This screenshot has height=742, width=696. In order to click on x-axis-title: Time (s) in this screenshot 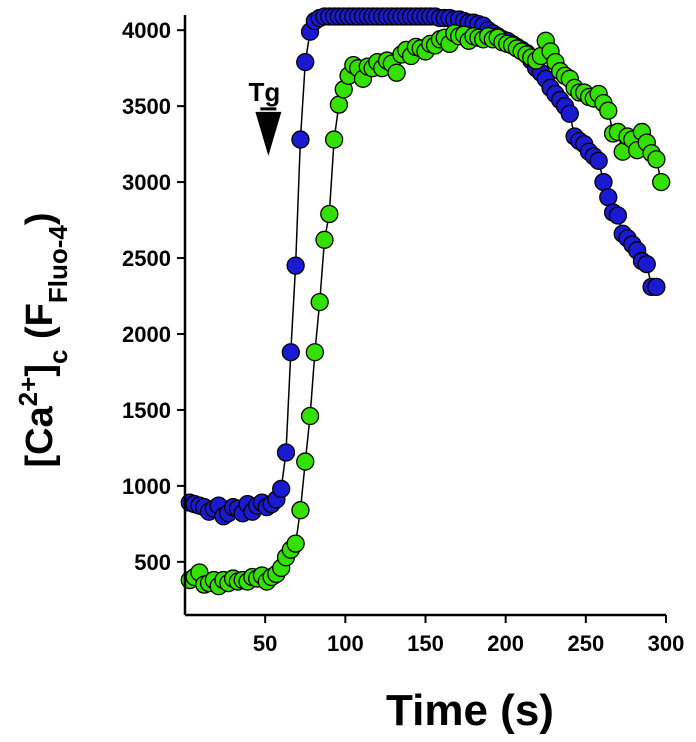, I will do `click(470, 710)`.